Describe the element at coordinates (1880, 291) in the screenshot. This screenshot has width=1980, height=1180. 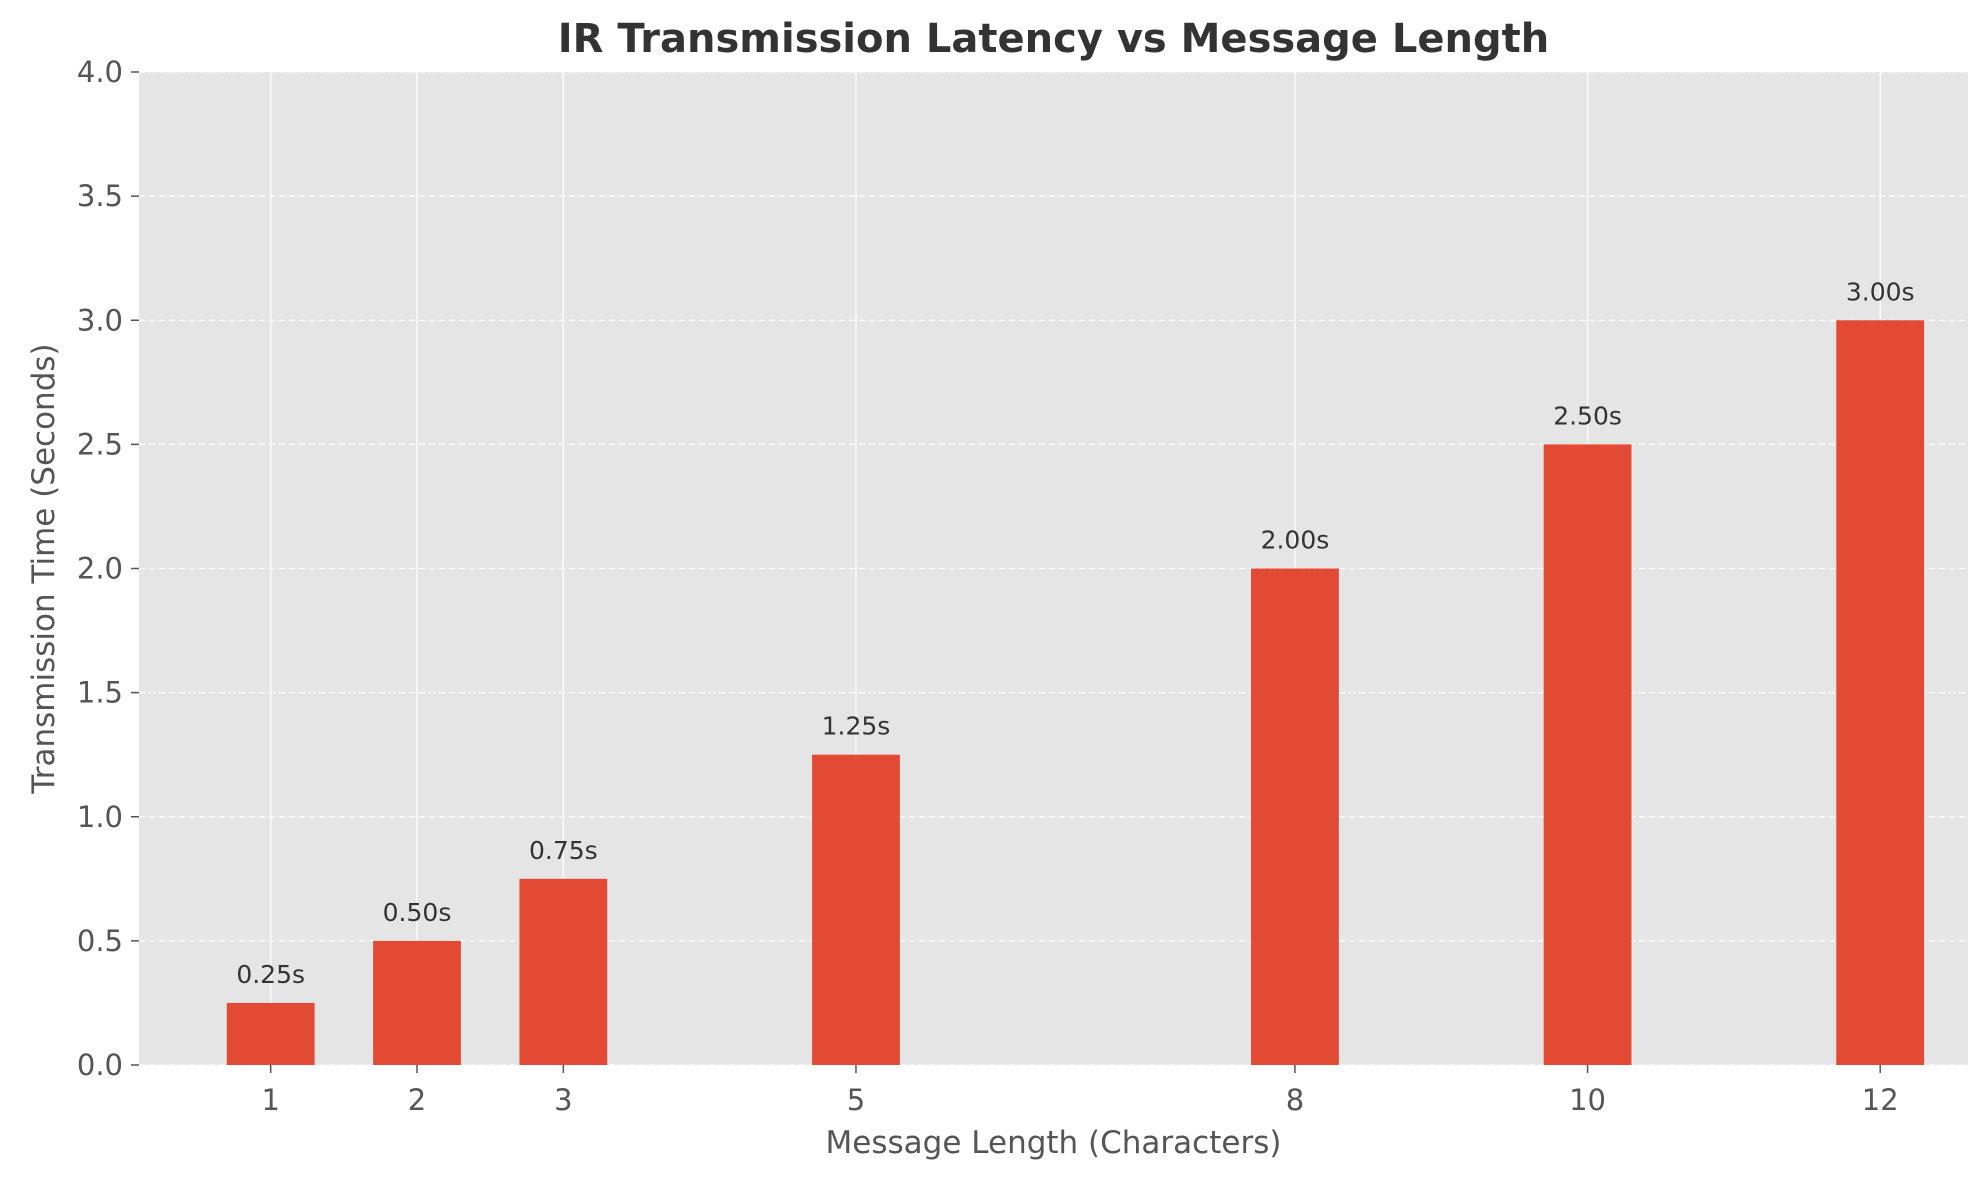
I see `bar-value-label: 3.00s` at that location.